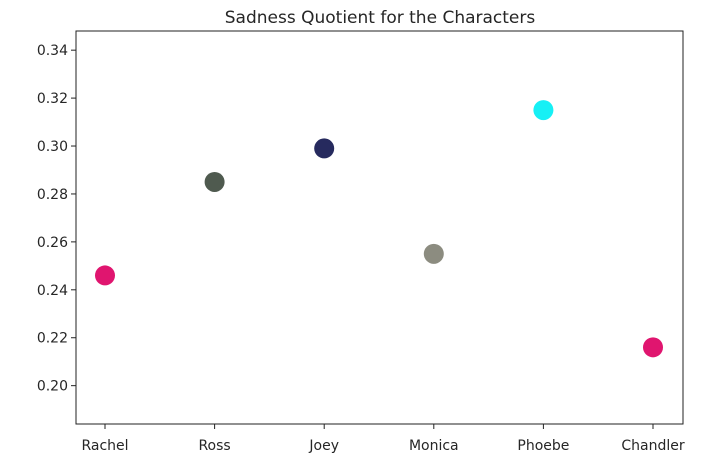 The height and width of the screenshot is (474, 718). I want to click on chart-title: Sadness Quotient for the Characters, so click(380, 18).